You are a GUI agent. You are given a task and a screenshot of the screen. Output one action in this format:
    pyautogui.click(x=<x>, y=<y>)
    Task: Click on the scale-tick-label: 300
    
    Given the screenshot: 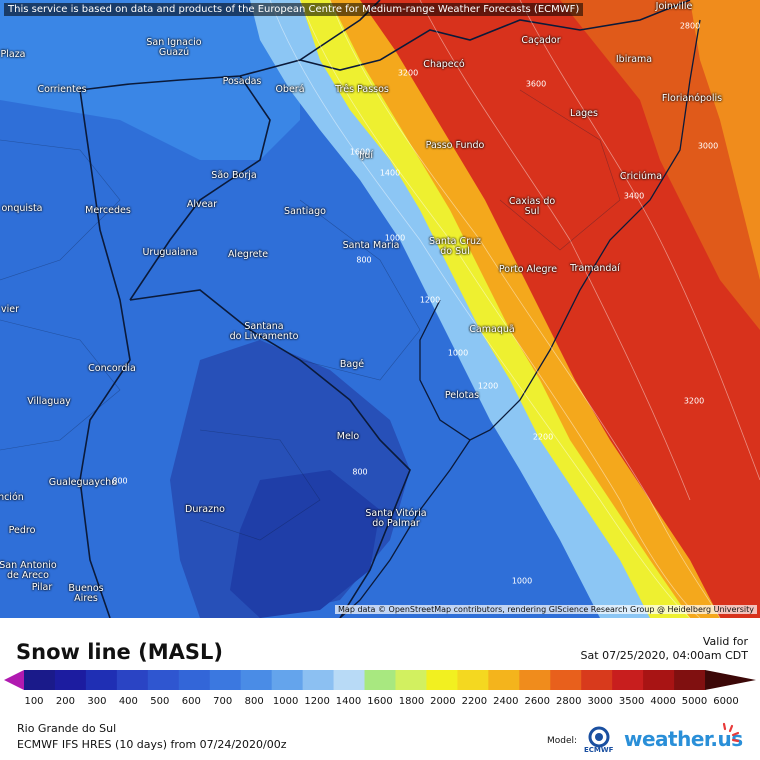 What is the action you would take?
    pyautogui.click(x=97, y=701)
    